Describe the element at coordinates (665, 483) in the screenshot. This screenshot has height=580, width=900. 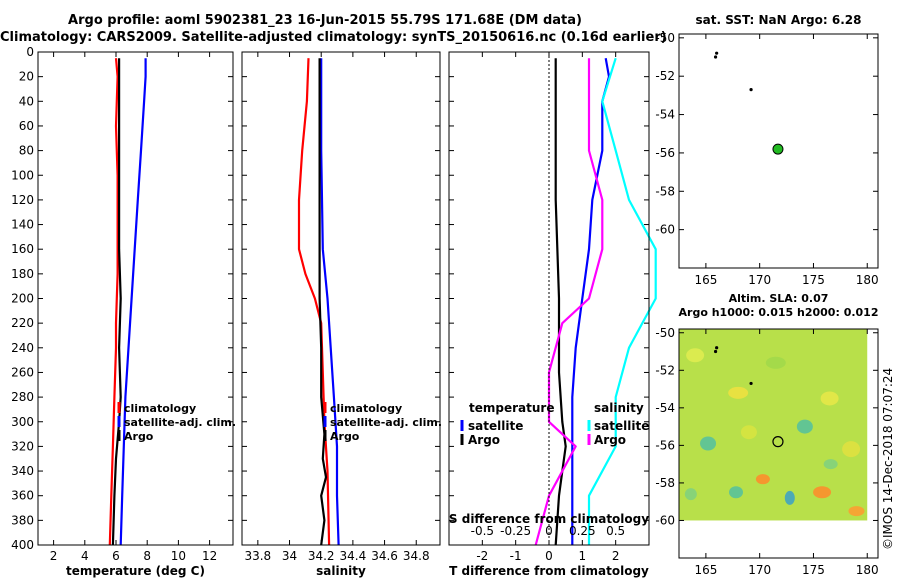
I see `sla_map-ytick-label: -58` at that location.